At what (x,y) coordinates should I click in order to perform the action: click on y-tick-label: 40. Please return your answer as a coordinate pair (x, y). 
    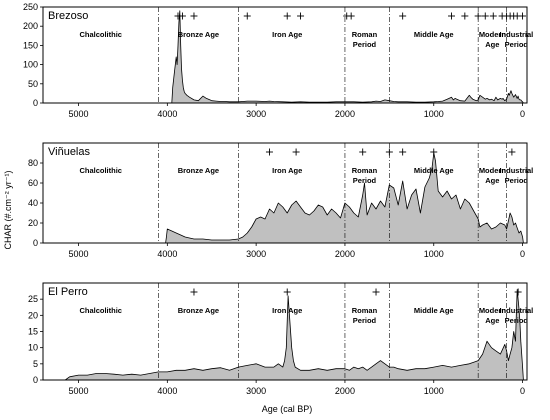
    Looking at the image, I should click on (33, 203).